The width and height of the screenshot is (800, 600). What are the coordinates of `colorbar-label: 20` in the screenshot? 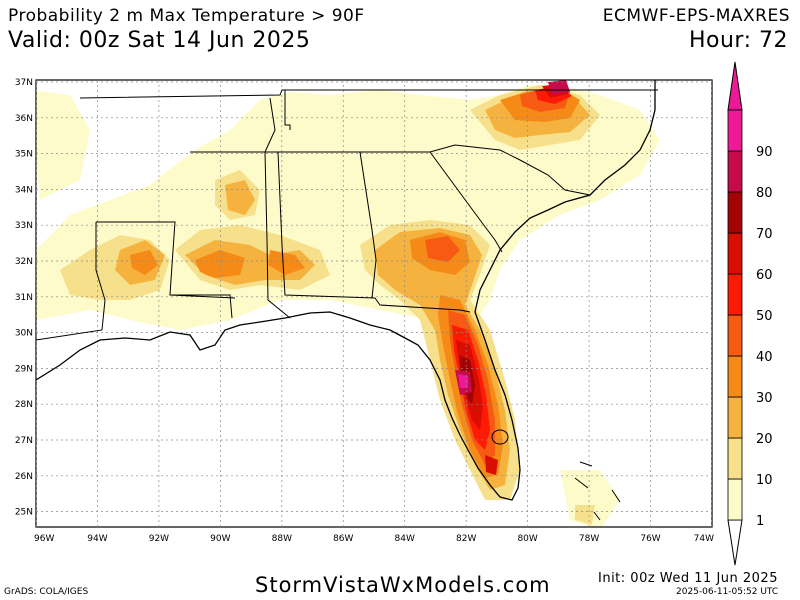 It's located at (764, 439).